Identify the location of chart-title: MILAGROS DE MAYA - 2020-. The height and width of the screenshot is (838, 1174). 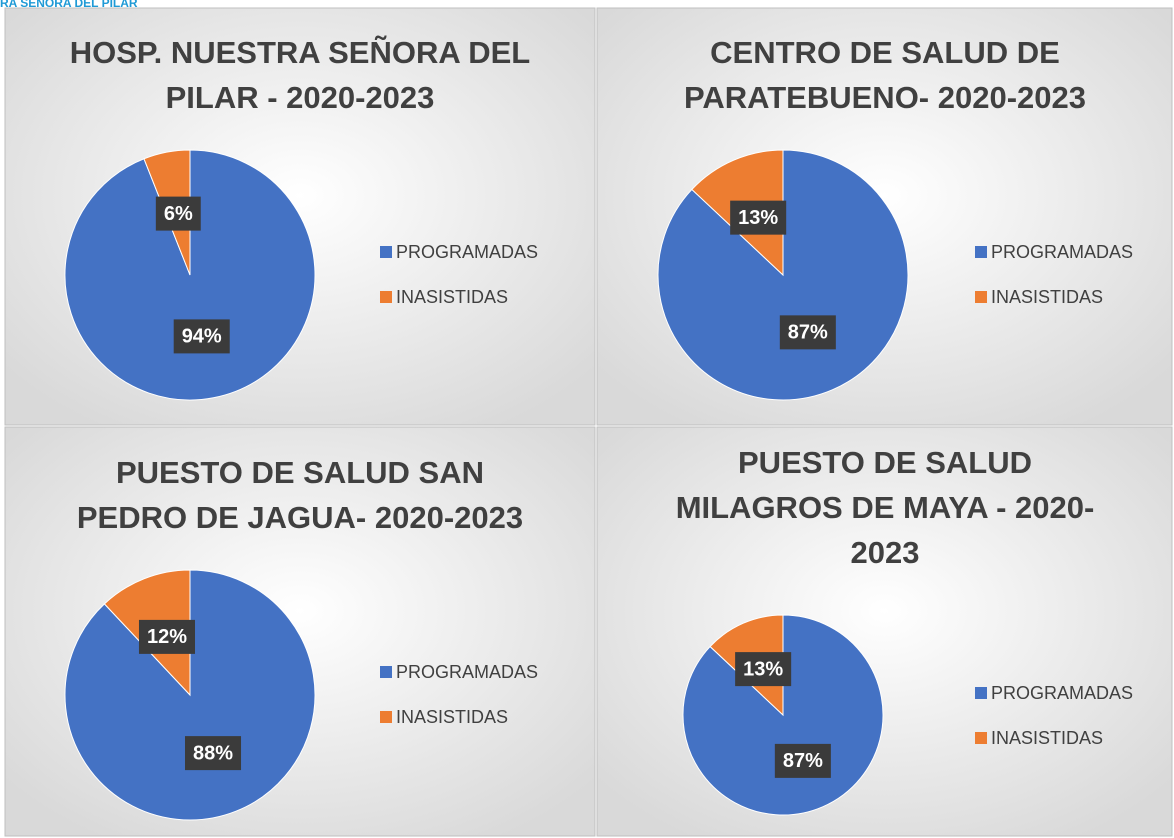
(885, 507).